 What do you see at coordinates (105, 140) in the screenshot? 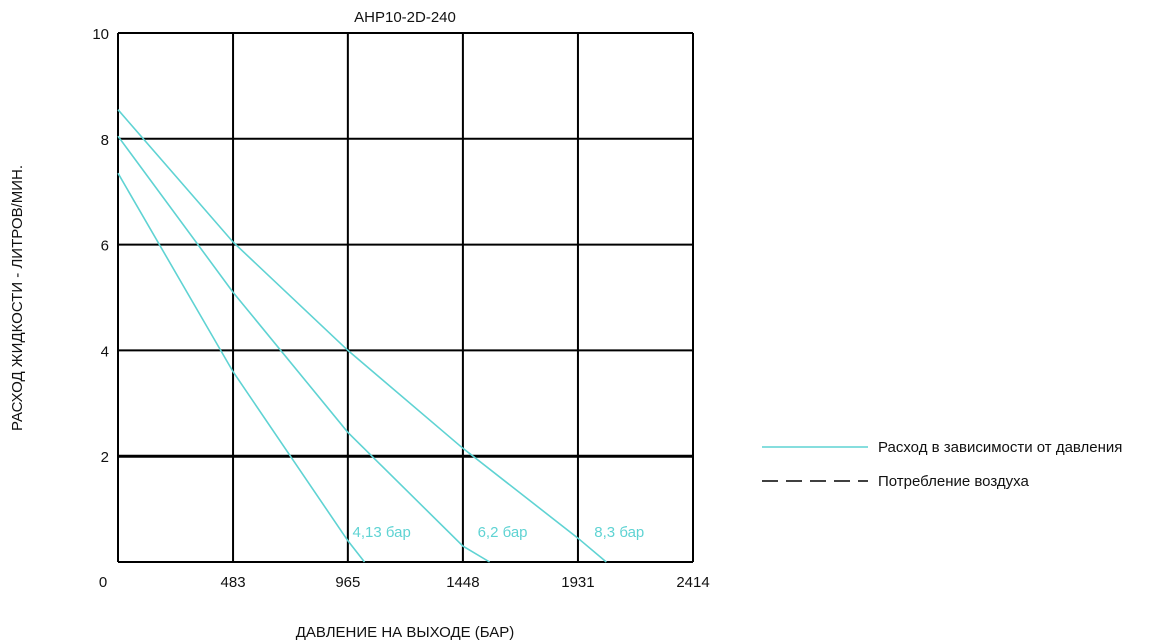
I see `y-tick-label: 8` at bounding box center [105, 140].